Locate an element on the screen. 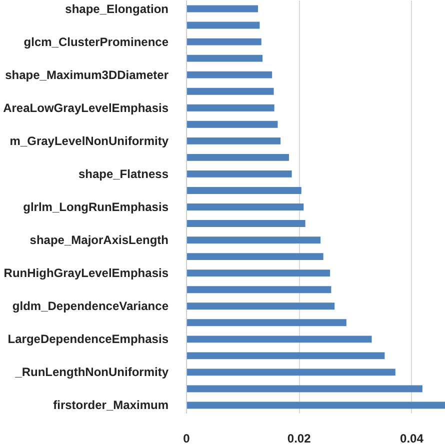  y-tick-label: glrlm_LongRunEmphasis is located at coordinates (96, 207).